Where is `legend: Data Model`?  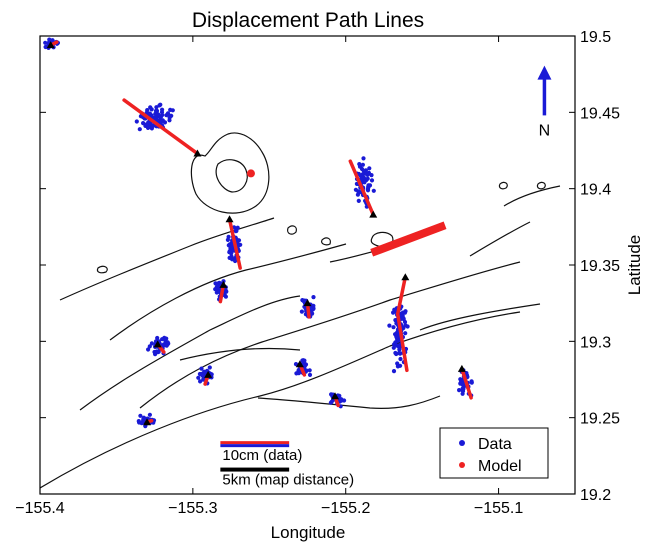
legend: Data Model is located at coordinates (494, 453).